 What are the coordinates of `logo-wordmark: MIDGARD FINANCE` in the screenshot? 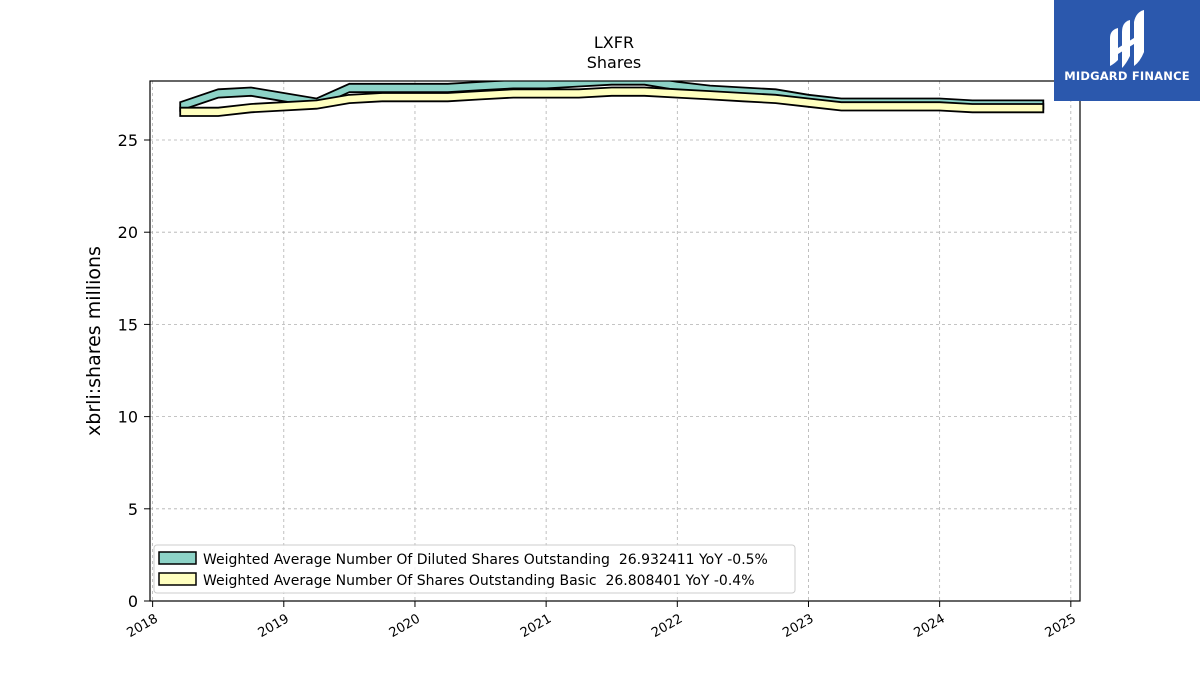 It's located at (1127, 76).